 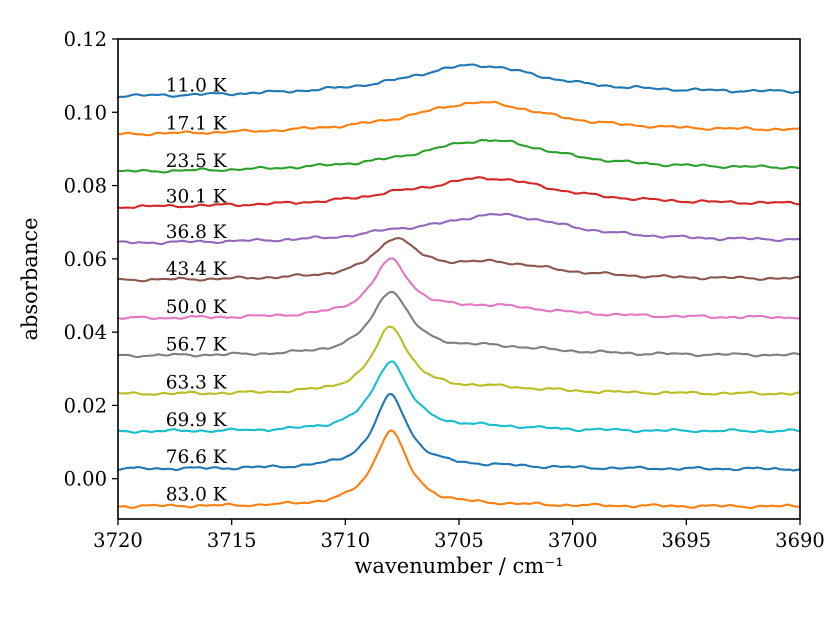 I want to click on series-label-63.3K: 63.3 K, so click(x=197, y=382).